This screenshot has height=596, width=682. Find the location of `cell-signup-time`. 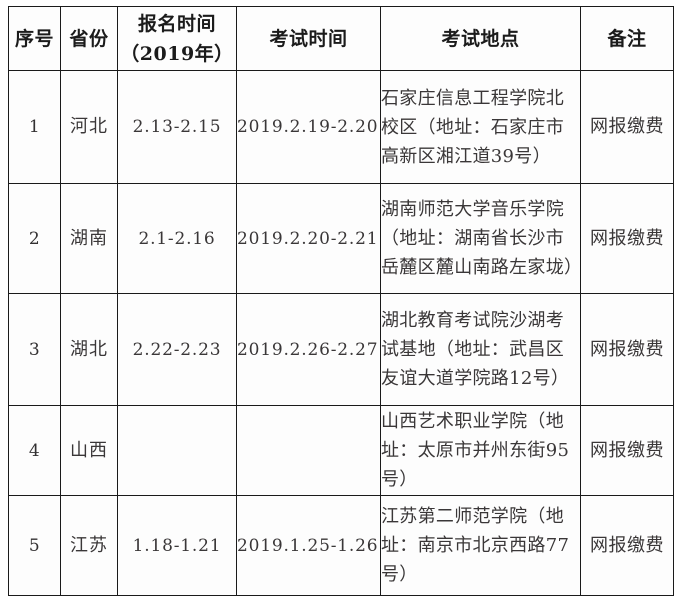

cell-signup-time is located at coordinates (177, 450).